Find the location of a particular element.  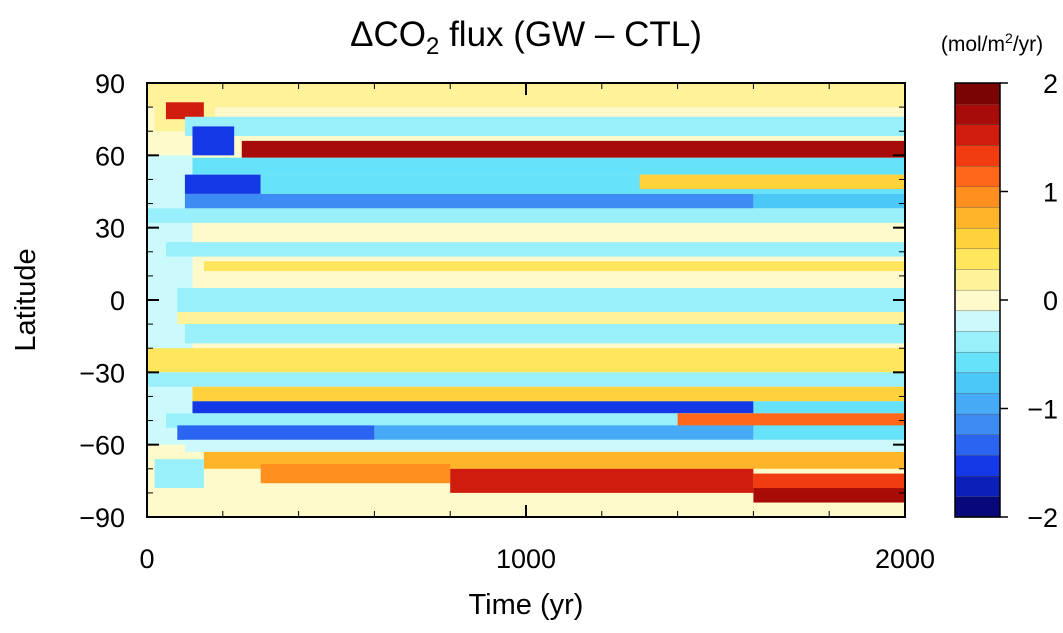

chart-title: ΔCO2 flux (GW – CTL) is located at coordinates (526, 37).